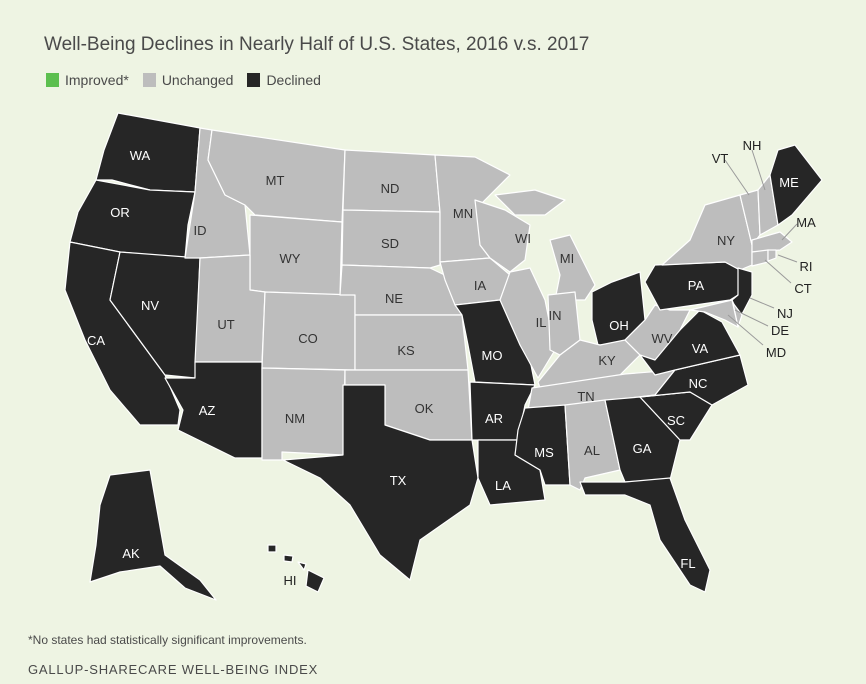  Describe the element at coordinates (696, 285) in the screenshot. I see `state-label: PA` at that location.